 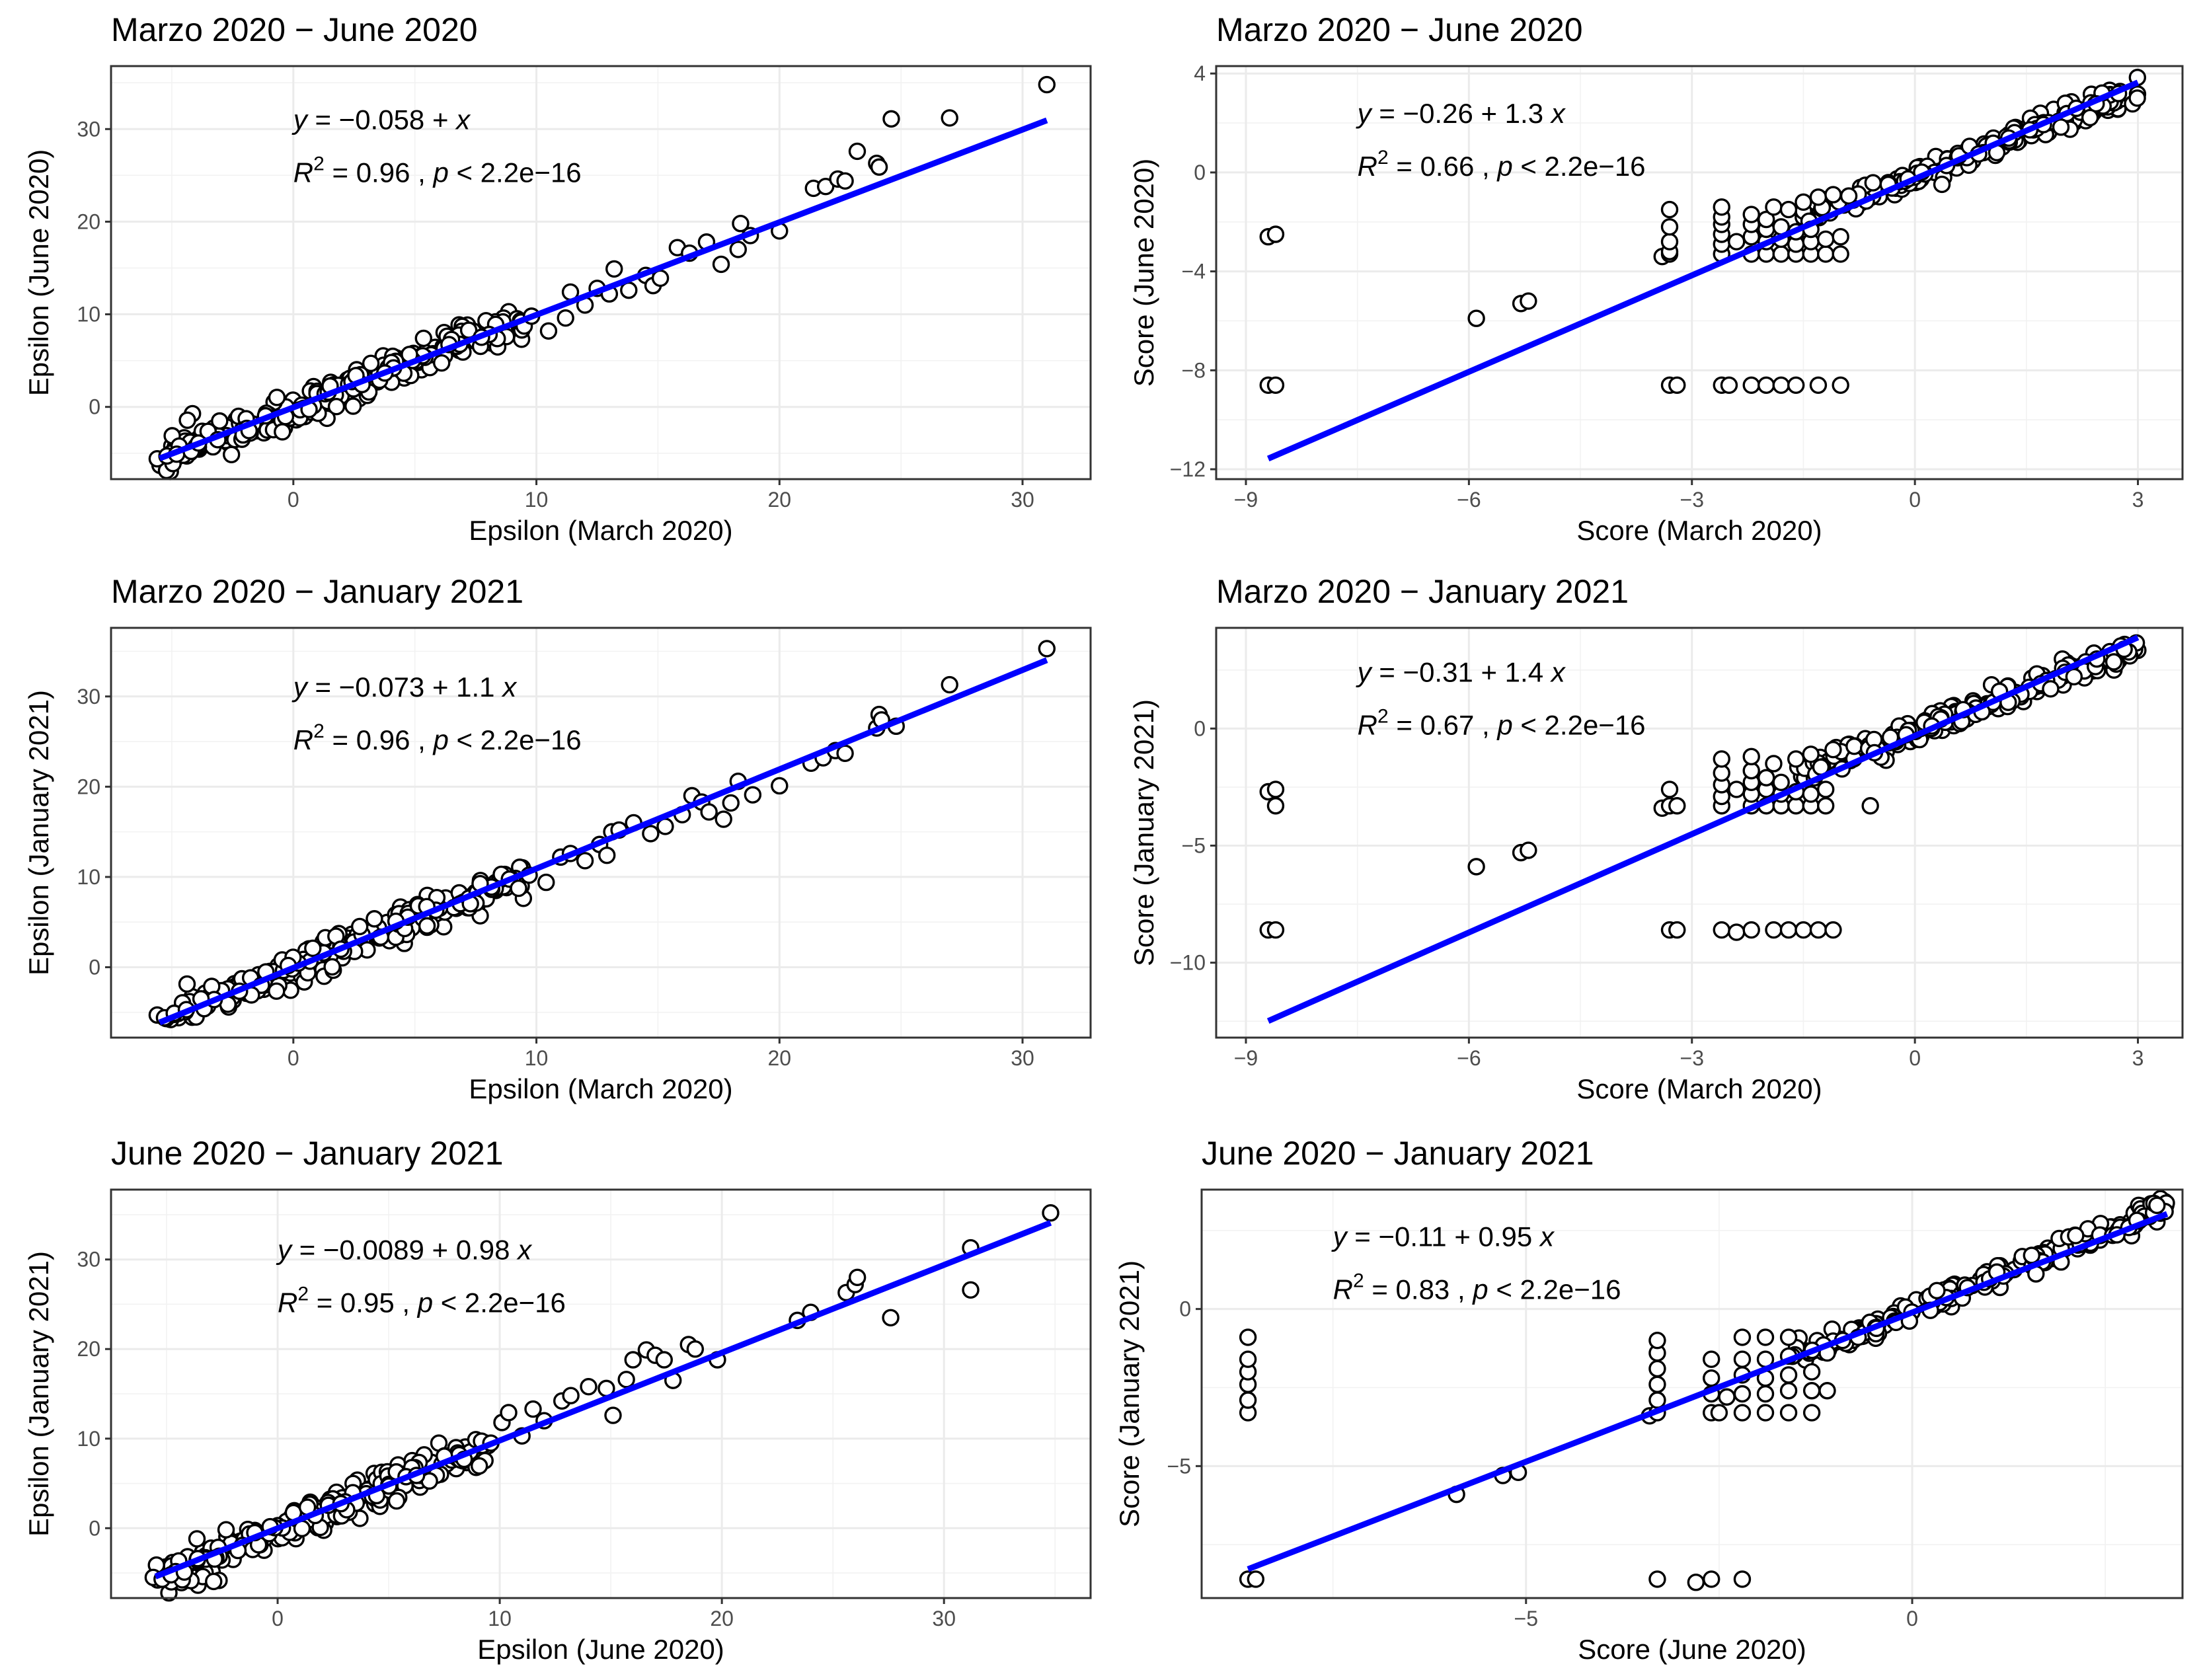 What do you see at coordinates (303, 1294) in the screenshot?
I see `r-superscript: 2` at bounding box center [303, 1294].